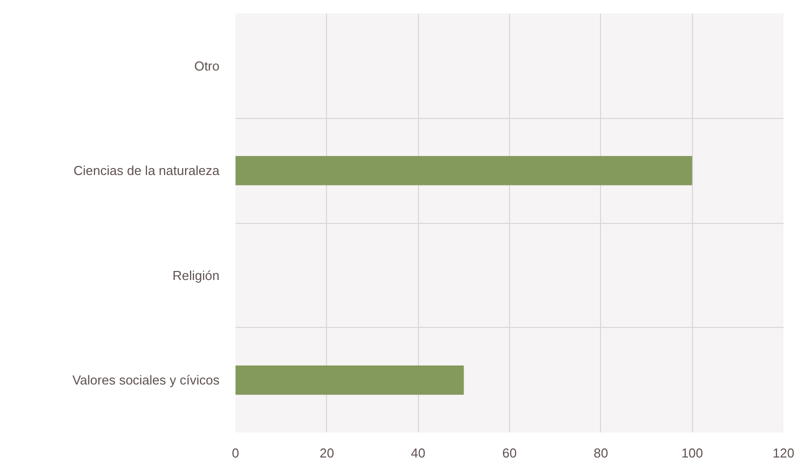 The image size is (800, 465). What do you see at coordinates (147, 170) in the screenshot?
I see `y-tick-label: Ciencias de la naturaleza` at bounding box center [147, 170].